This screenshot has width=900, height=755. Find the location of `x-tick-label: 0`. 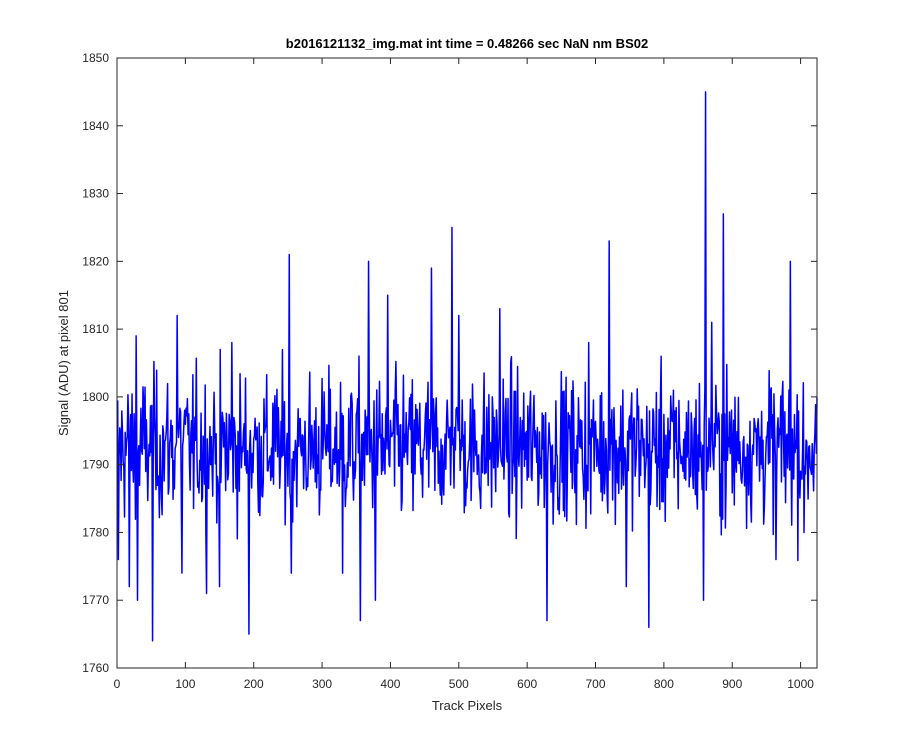

x-tick-label: 0 is located at coordinates (117, 684).